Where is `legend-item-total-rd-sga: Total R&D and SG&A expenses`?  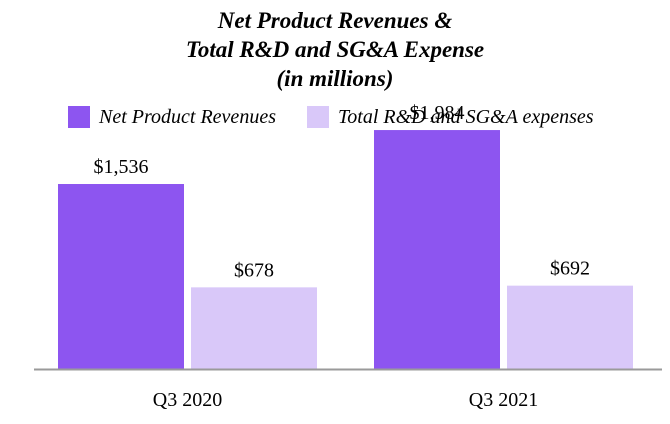
legend-item-total-rd-sga: Total R&D and SG&A expenses is located at coordinates (450, 117).